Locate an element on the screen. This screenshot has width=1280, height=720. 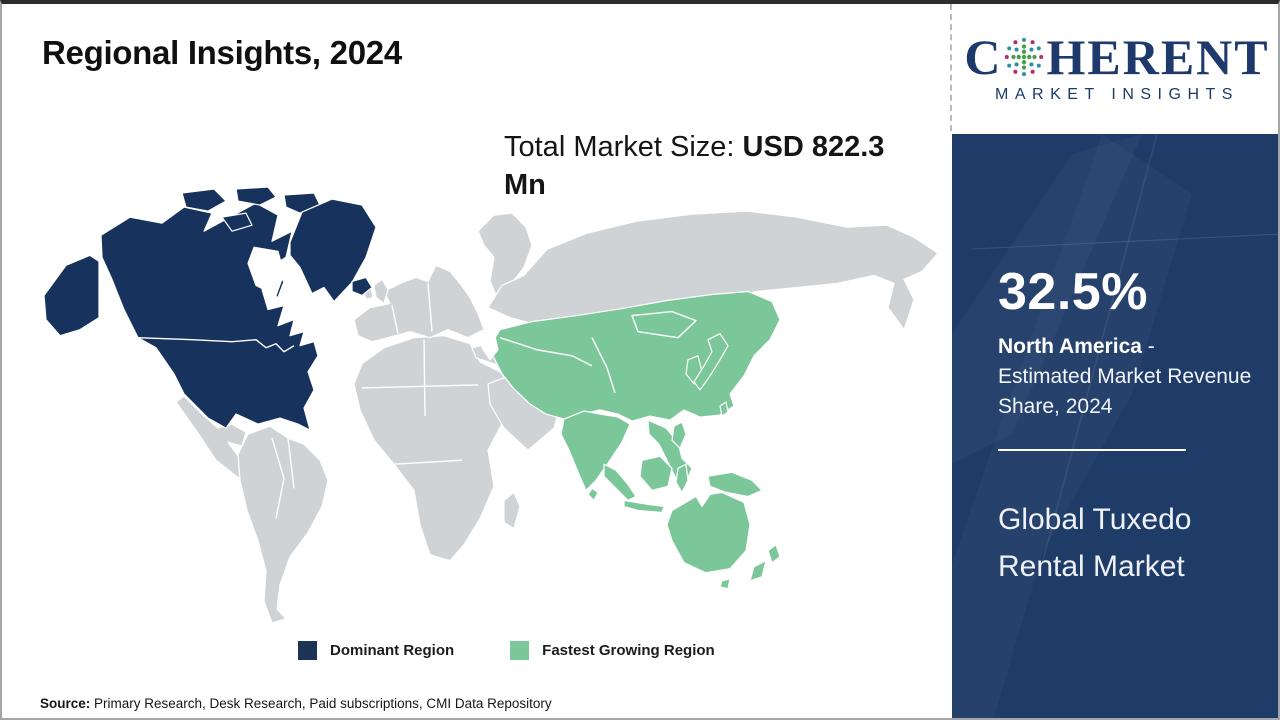
legend-swatch-dominant is located at coordinates (307, 650).